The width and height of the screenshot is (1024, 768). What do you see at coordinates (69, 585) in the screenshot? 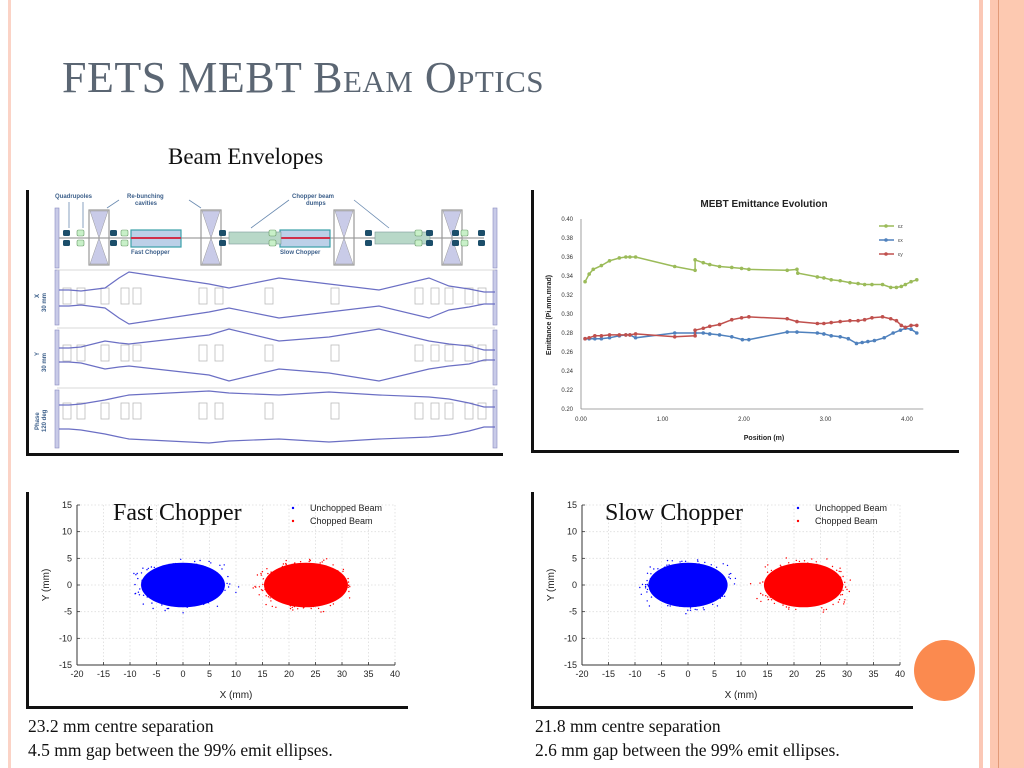
I see `y-tick-label: 0` at bounding box center [69, 585].